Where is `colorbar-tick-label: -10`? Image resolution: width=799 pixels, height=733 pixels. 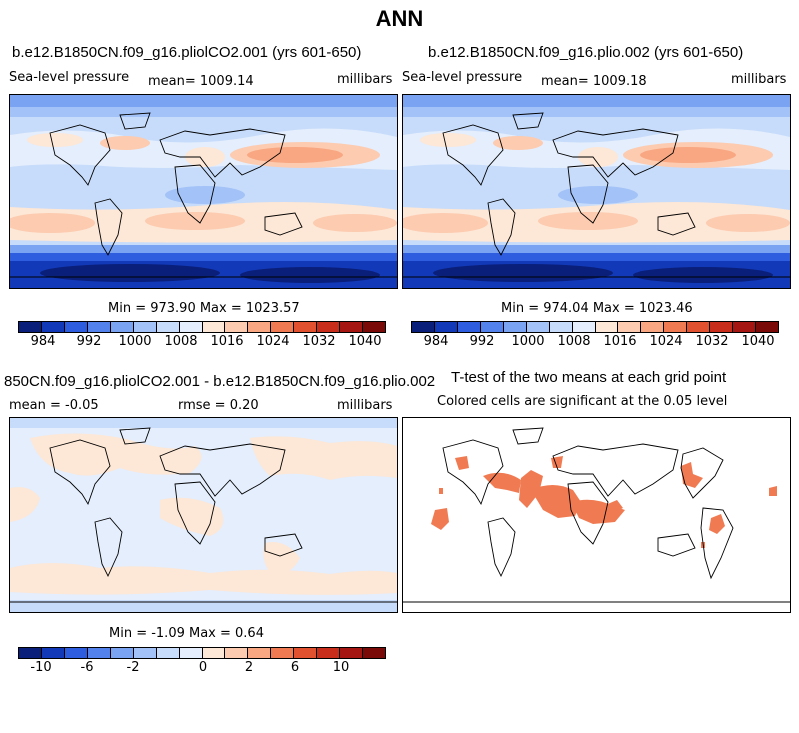
colorbar-tick-label: -10 is located at coordinates (41, 667).